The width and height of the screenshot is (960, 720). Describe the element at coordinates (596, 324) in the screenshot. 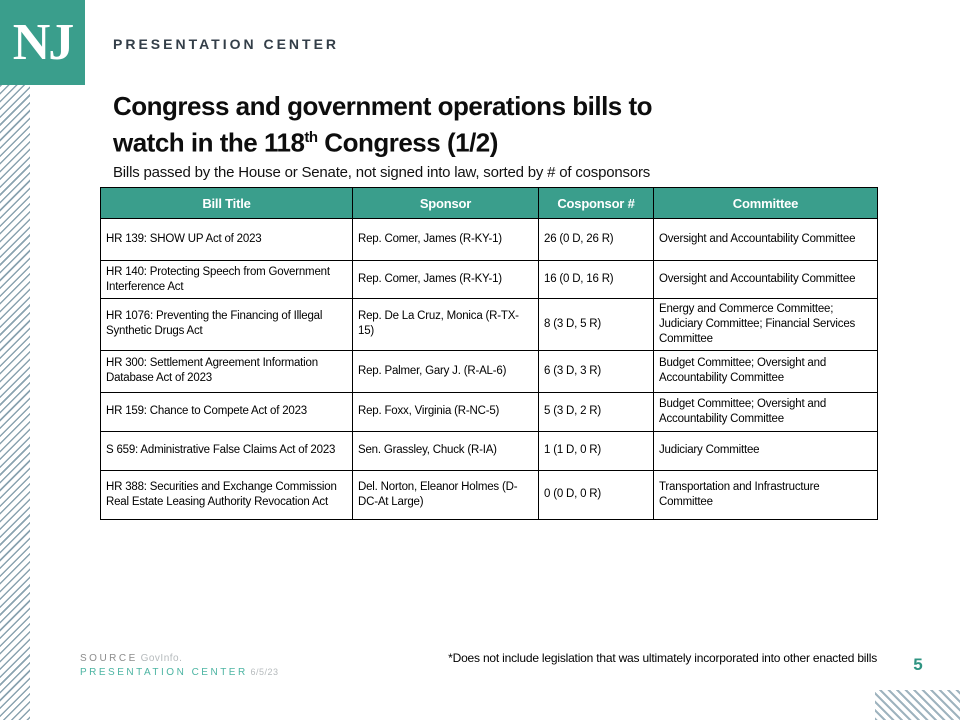

I see `cell-cosponsor: 8 (3 D, 5 R)` at that location.